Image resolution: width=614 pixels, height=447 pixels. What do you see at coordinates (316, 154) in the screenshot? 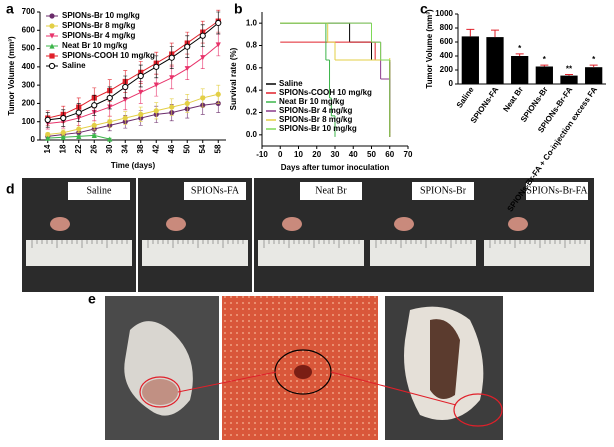
I see `x-tick-label: 20` at bounding box center [316, 154].